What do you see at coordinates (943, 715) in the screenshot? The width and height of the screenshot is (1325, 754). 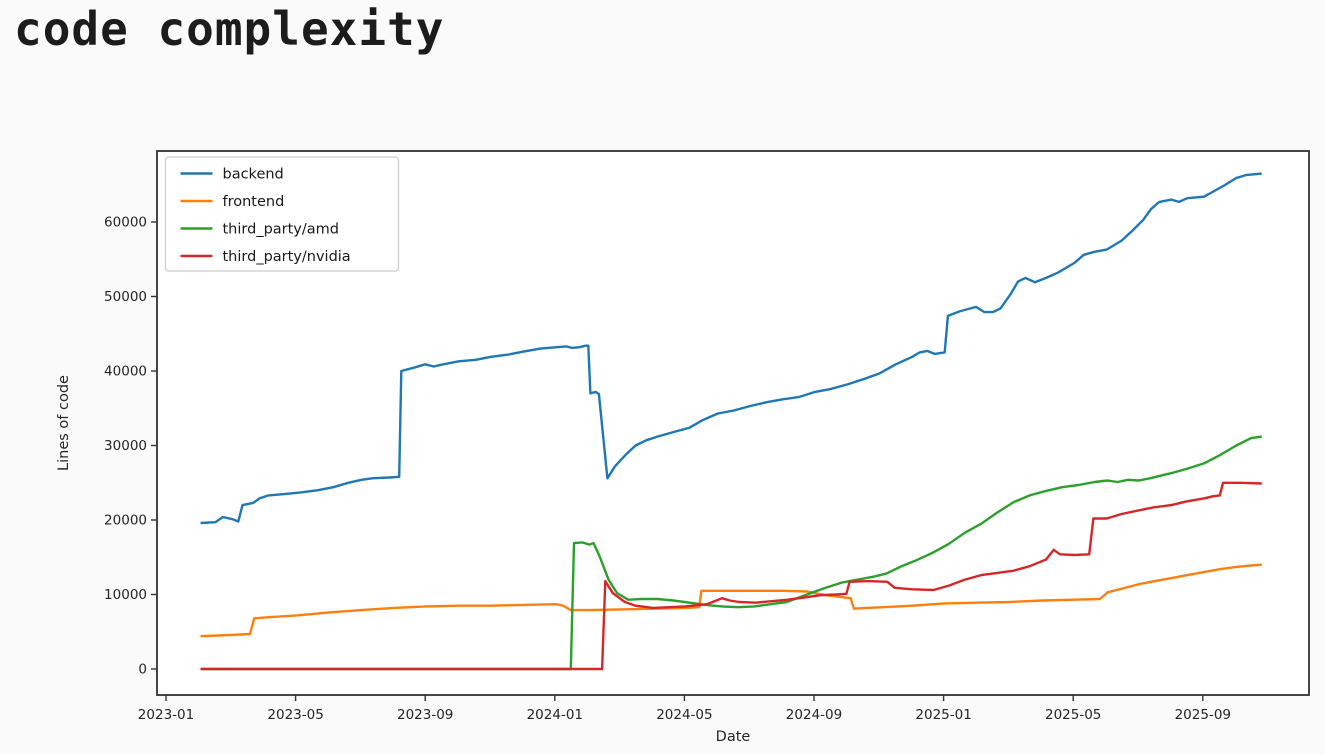 I see `x-tick-label: 2025-01` at bounding box center [943, 715].